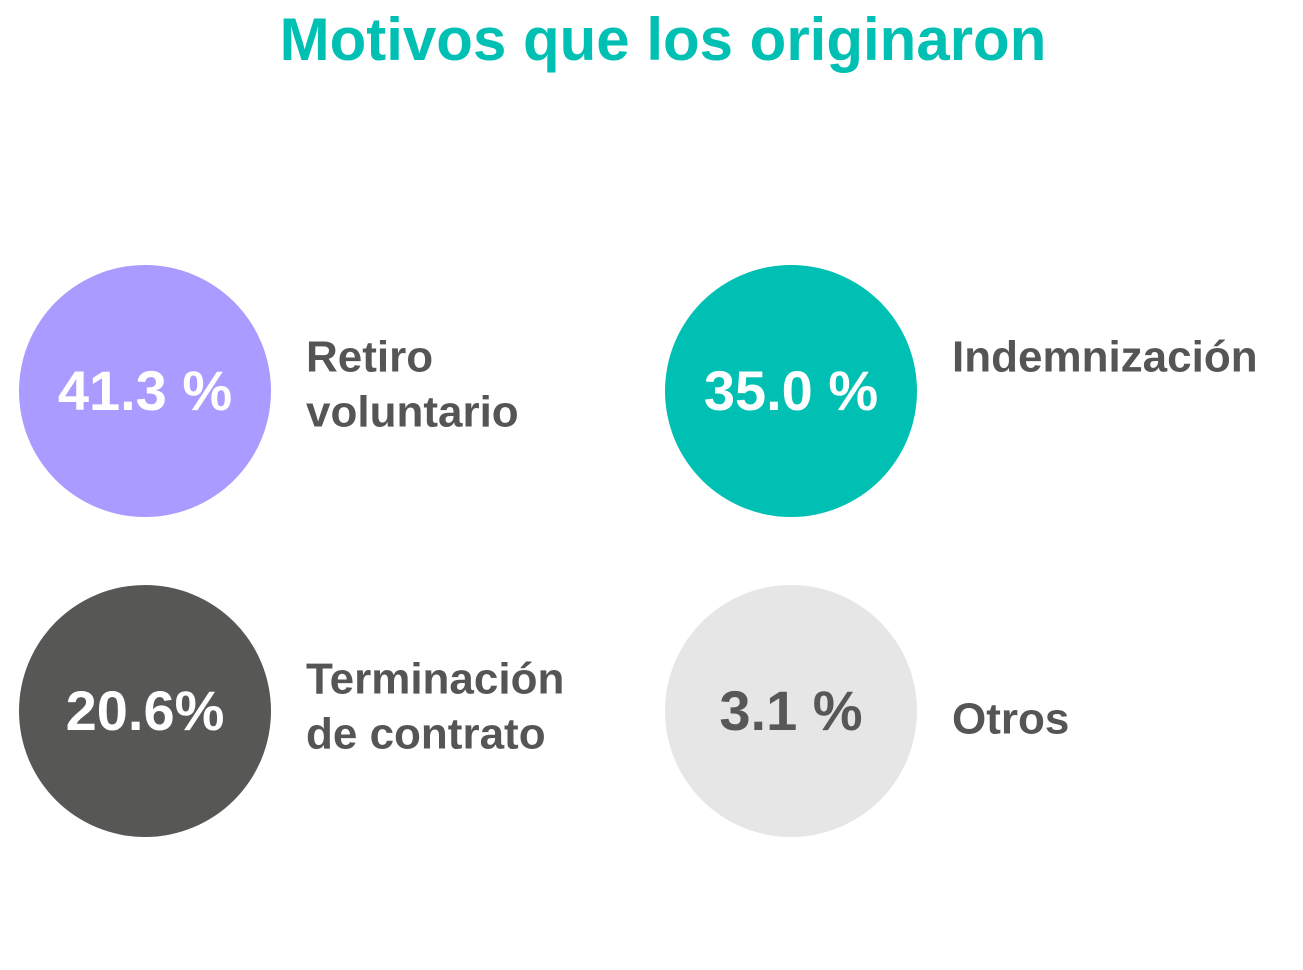 Image resolution: width=1303 pixels, height=970 pixels. I want to click on label: de contrato, so click(426, 734).